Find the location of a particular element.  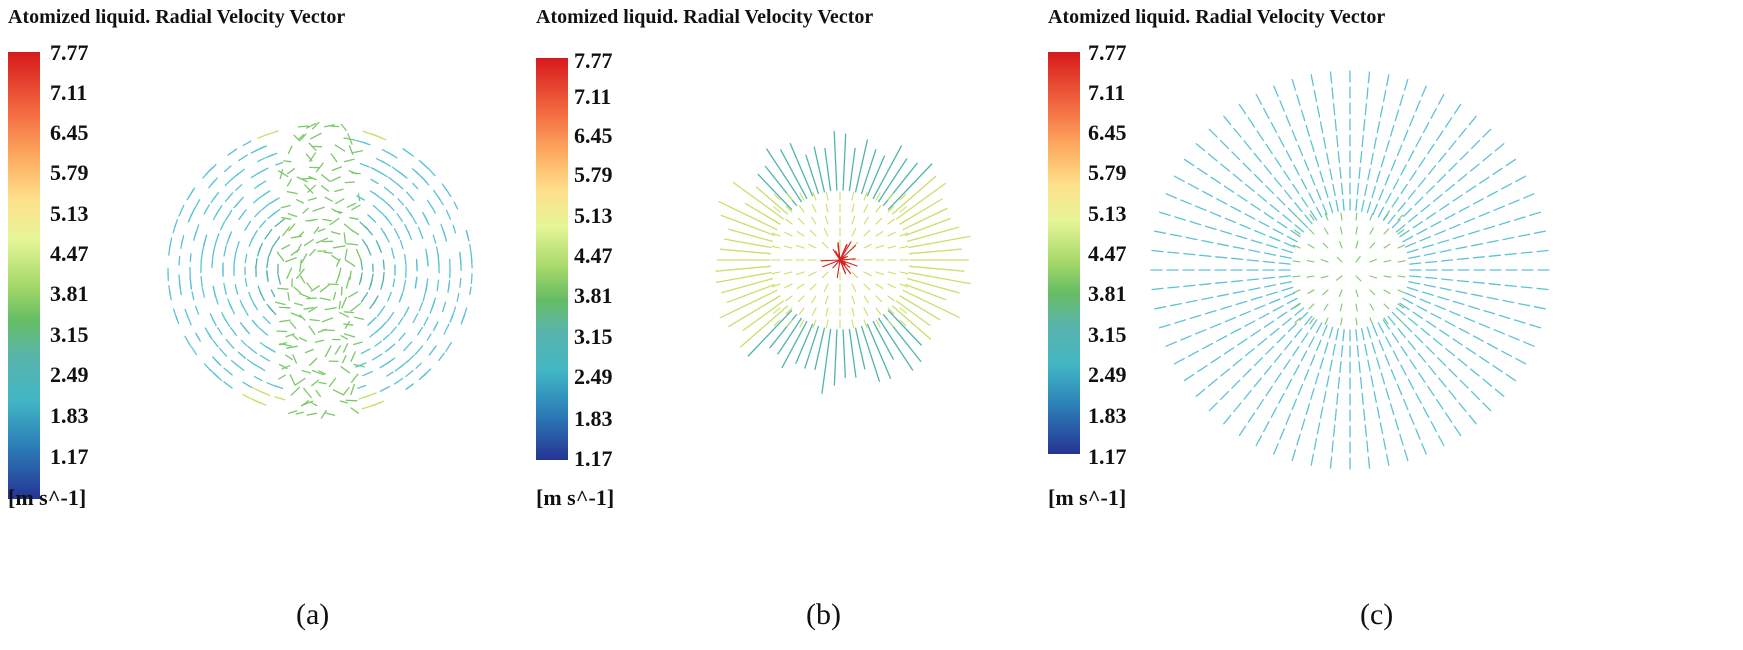

colorbar is located at coordinates (552, 259).